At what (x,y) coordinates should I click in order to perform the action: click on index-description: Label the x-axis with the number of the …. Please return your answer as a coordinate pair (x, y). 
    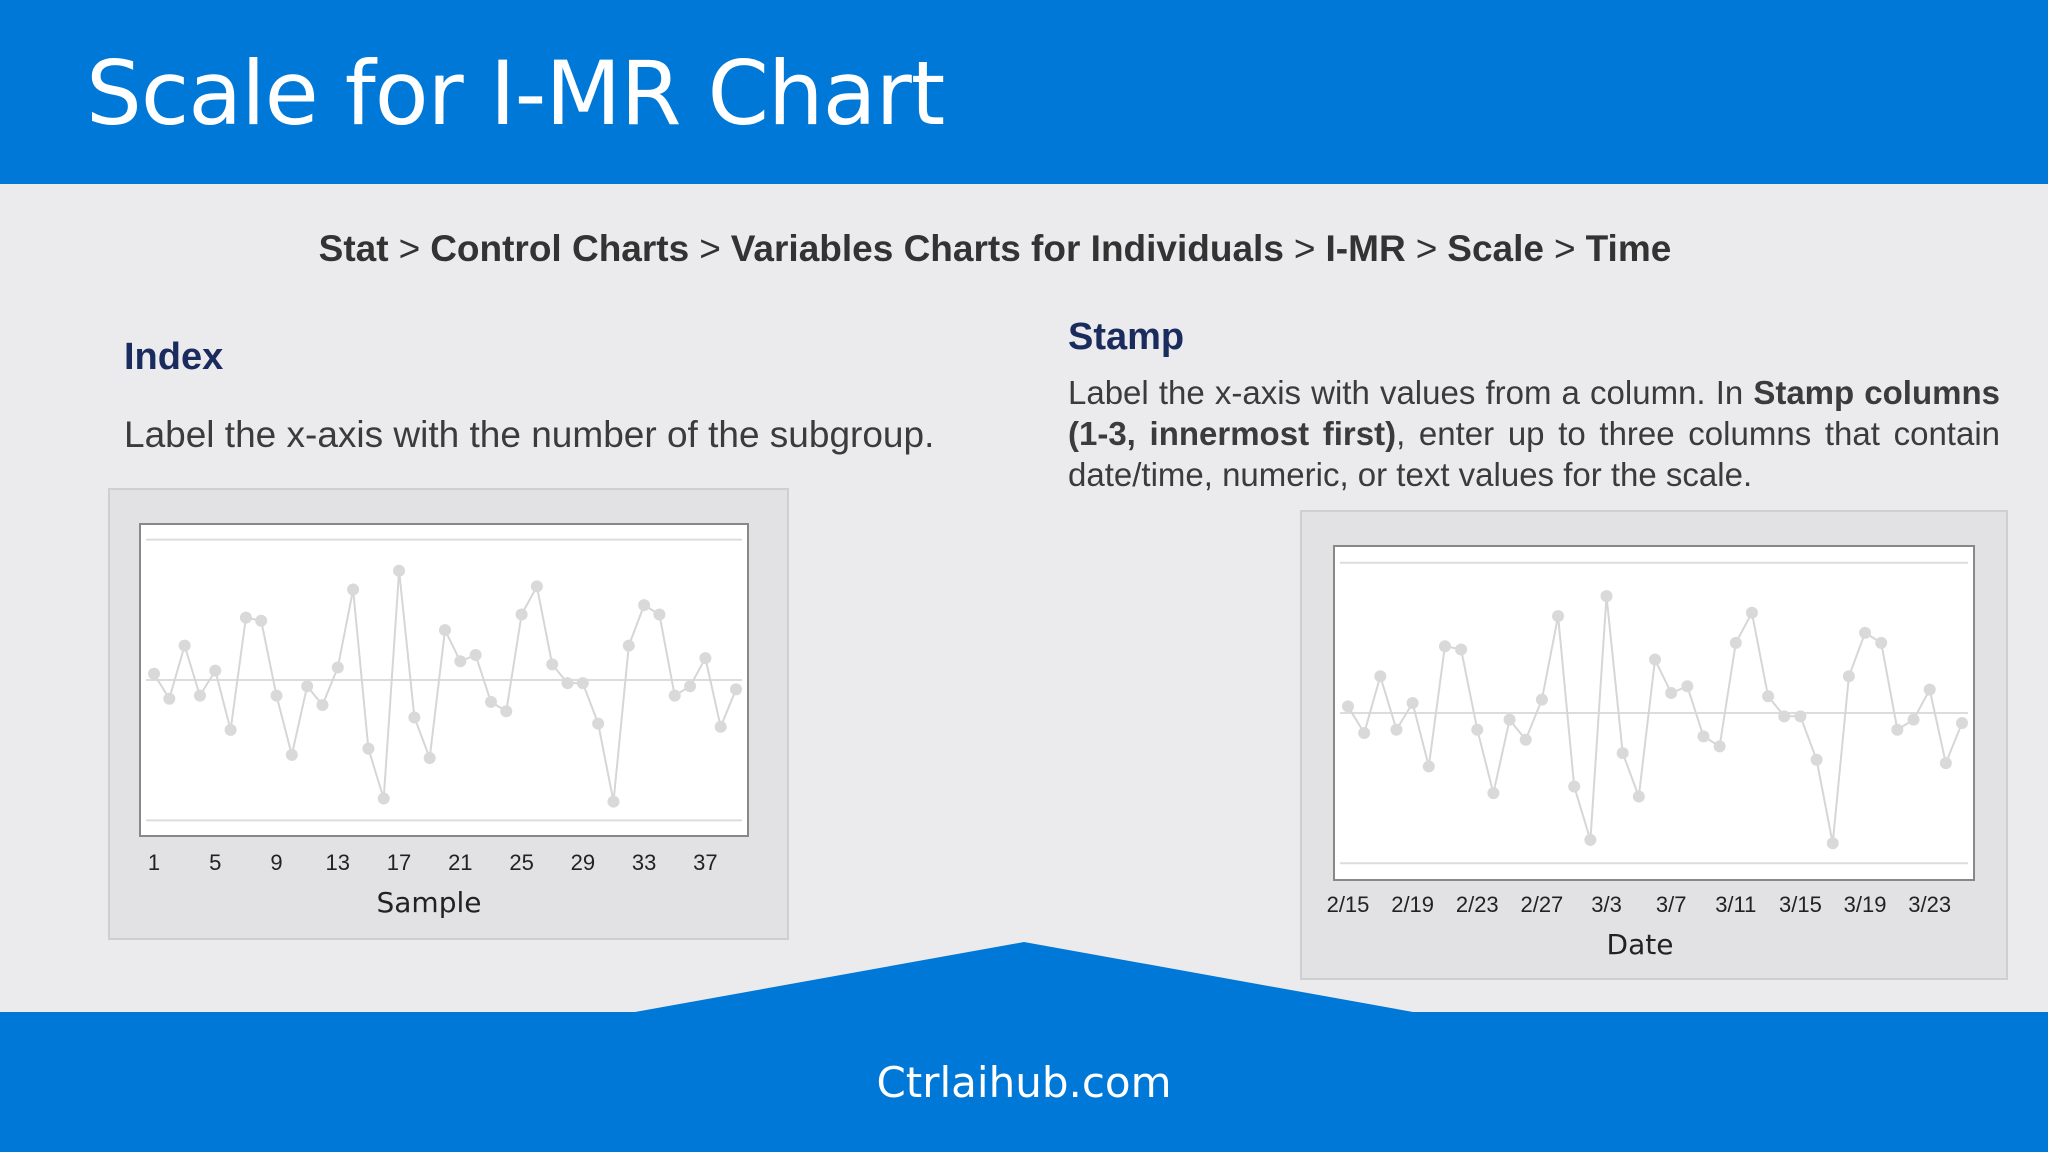
    Looking at the image, I should click on (529, 434).